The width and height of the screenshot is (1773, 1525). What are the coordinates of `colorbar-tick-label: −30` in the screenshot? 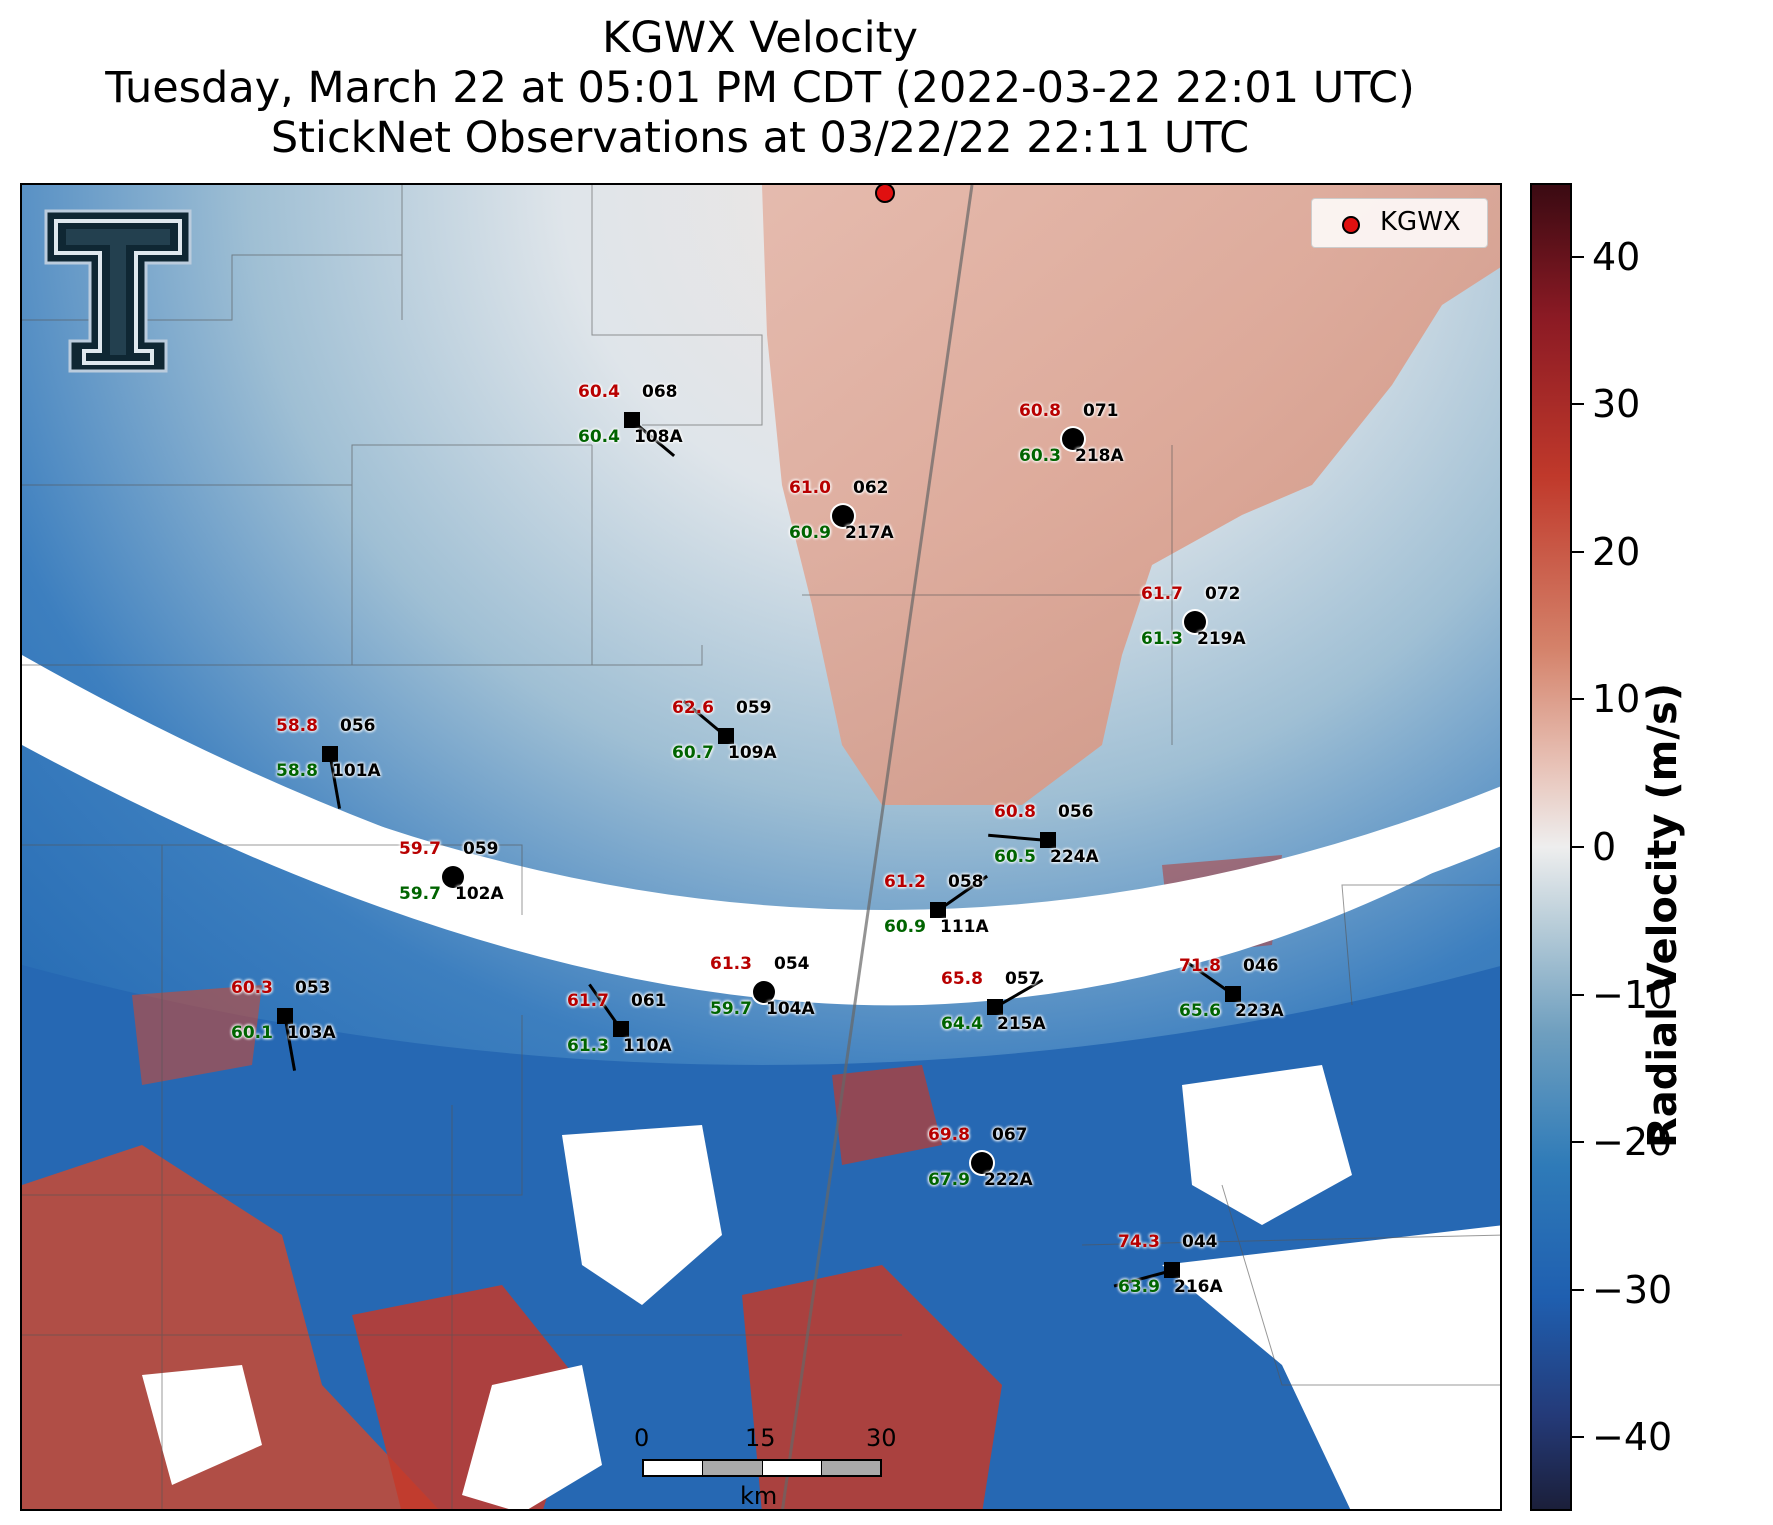 It's located at (1632, 1289).